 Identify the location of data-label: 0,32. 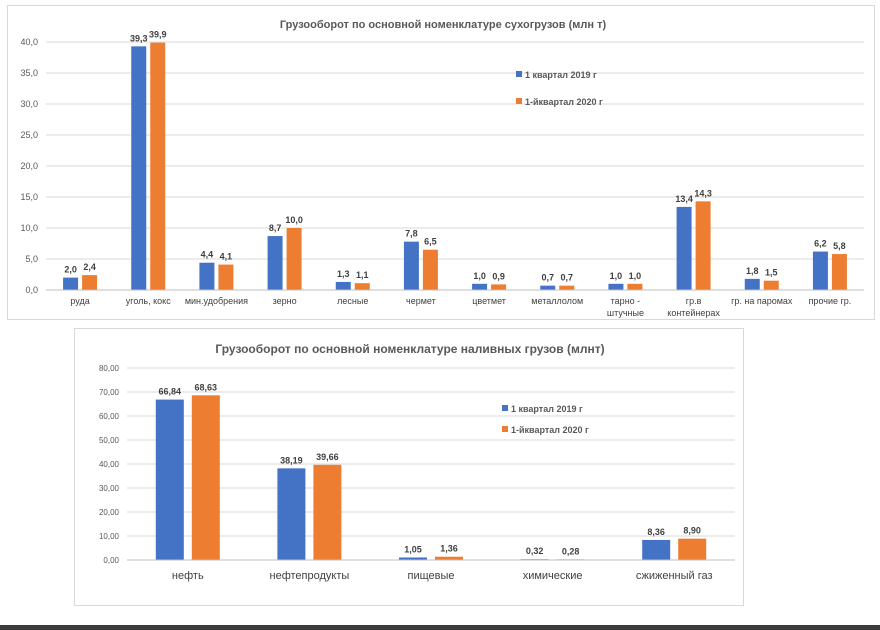
(535, 551).